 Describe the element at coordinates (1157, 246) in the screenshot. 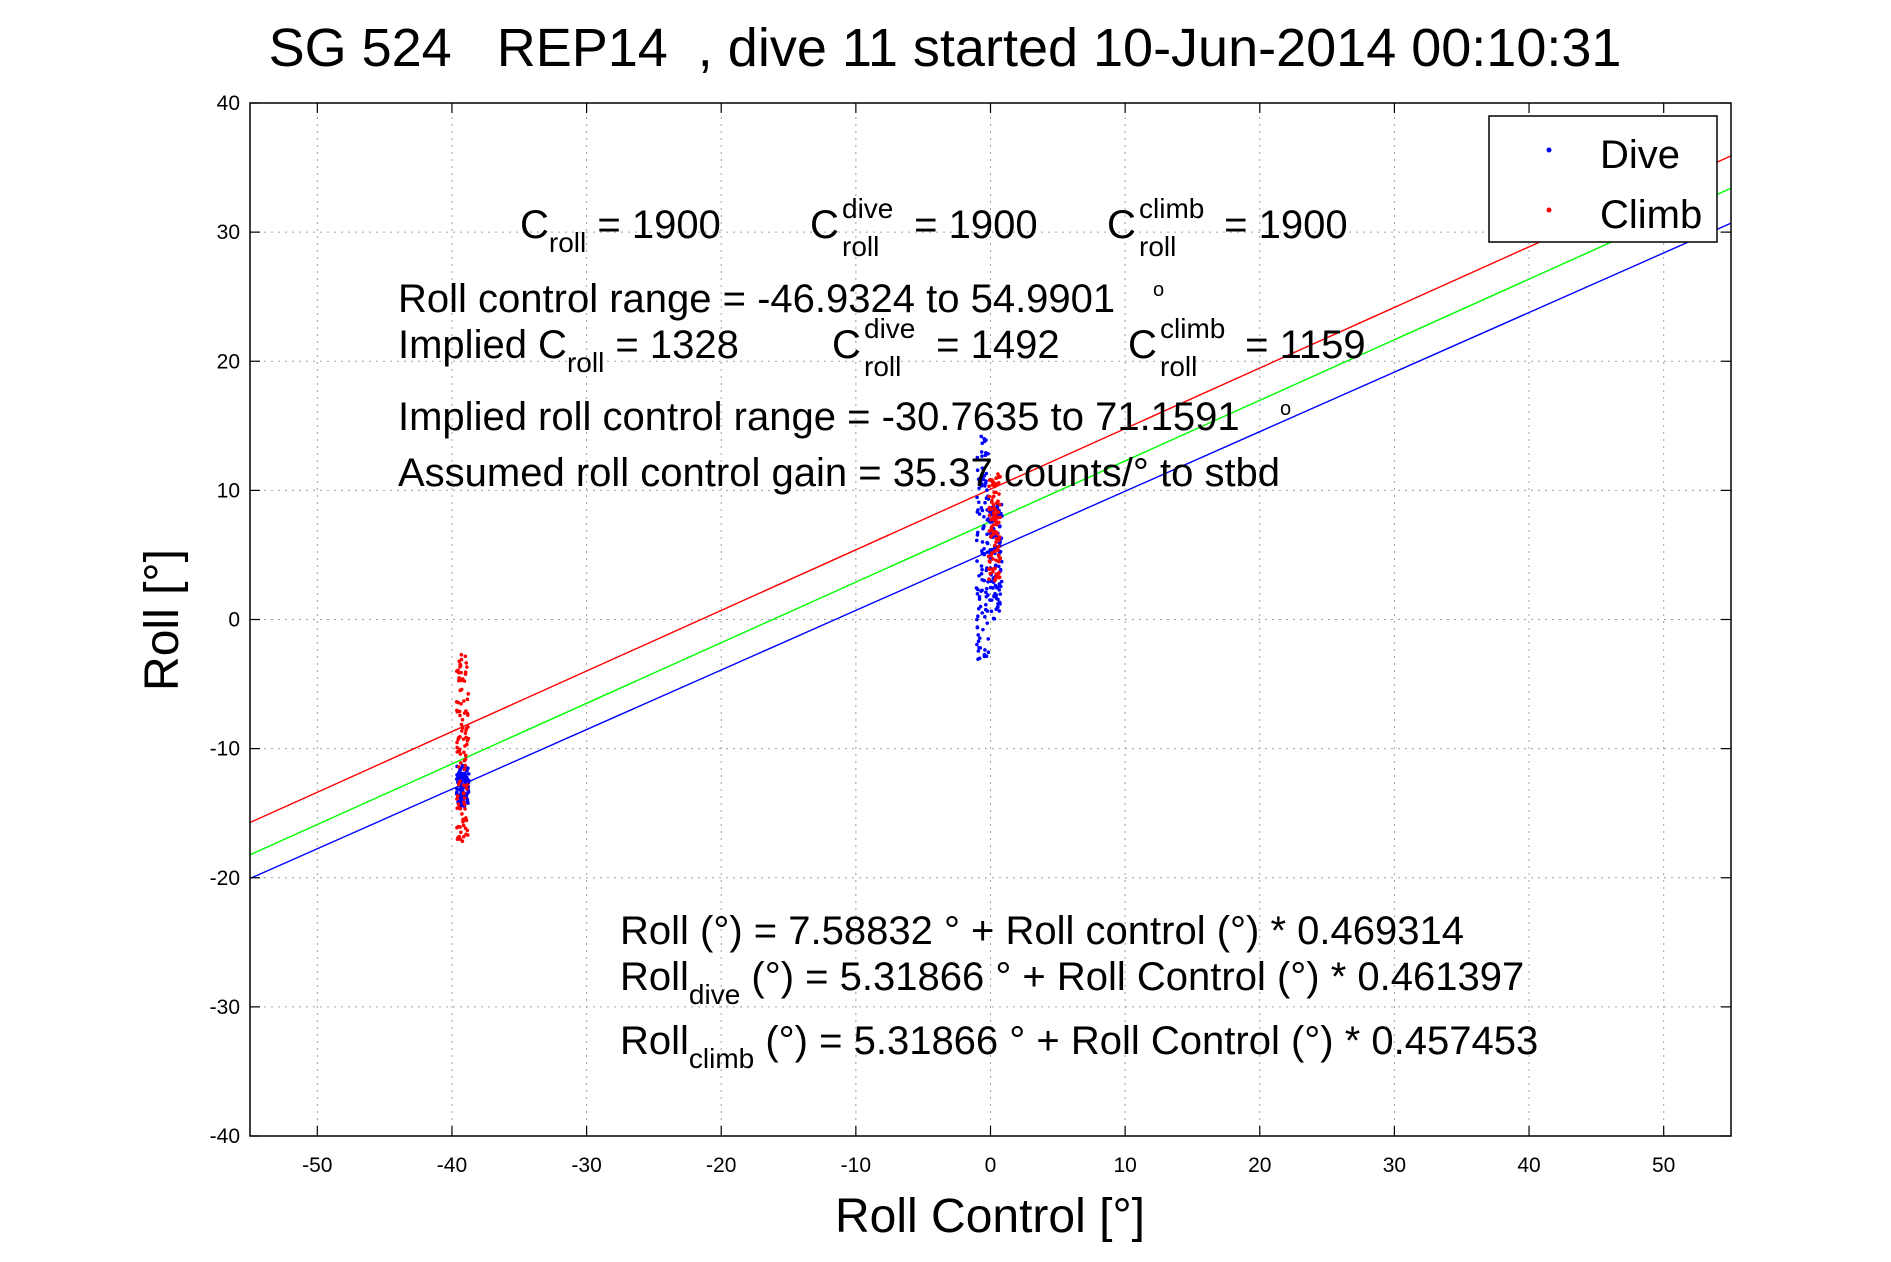

I see `annotation-c-roll-climb-sub: roll` at that location.